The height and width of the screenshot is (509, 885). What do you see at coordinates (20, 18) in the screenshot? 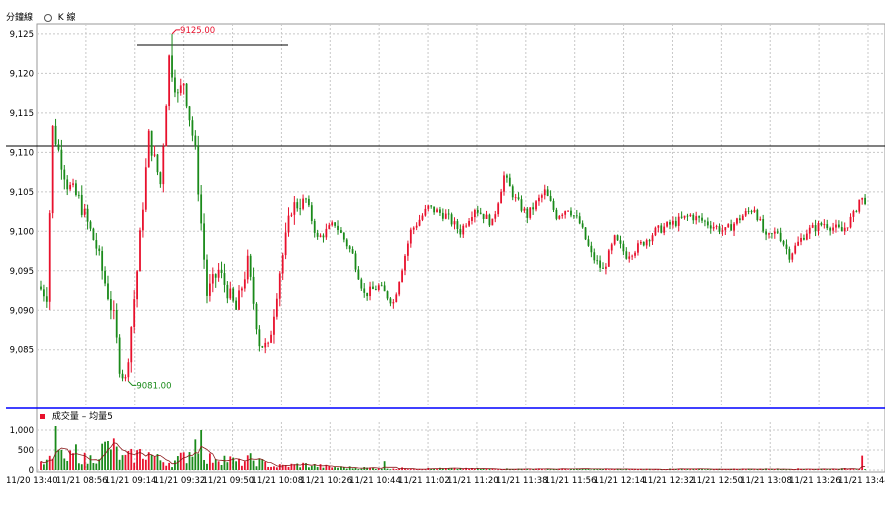
I see `mode-minute-label: 分鐘線` at bounding box center [20, 18].